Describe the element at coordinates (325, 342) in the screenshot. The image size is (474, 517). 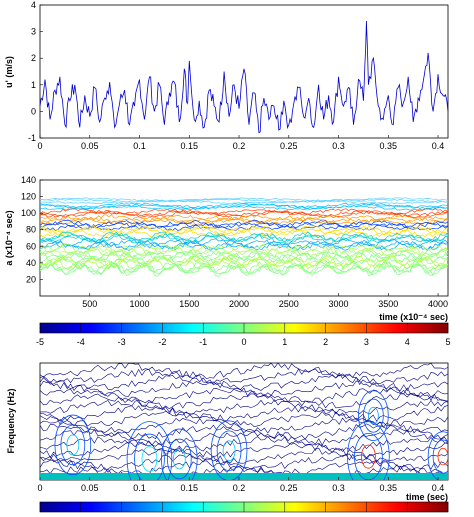
I see `wavelet-colorbar-tick-label: 2` at that location.